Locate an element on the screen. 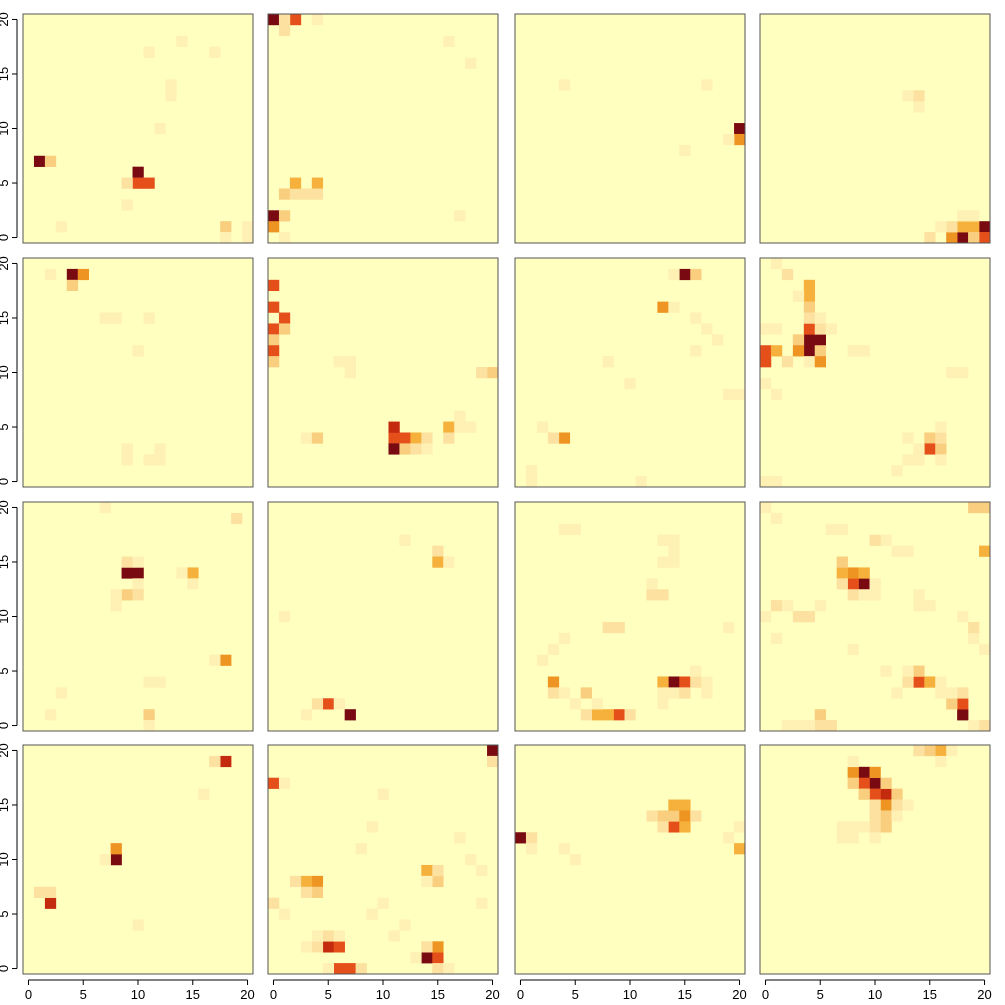  panel-background is located at coordinates (383, 128).